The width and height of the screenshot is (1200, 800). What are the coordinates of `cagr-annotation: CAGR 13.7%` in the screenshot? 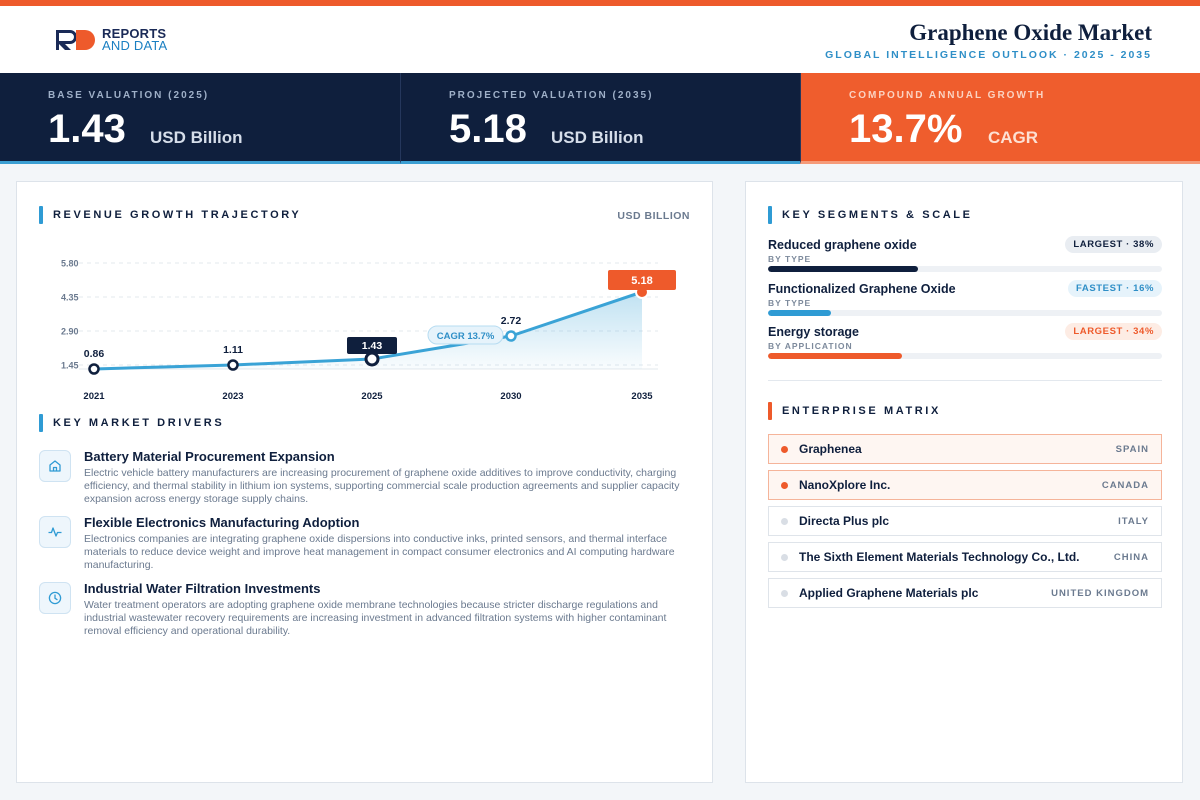 It's located at (465, 335).